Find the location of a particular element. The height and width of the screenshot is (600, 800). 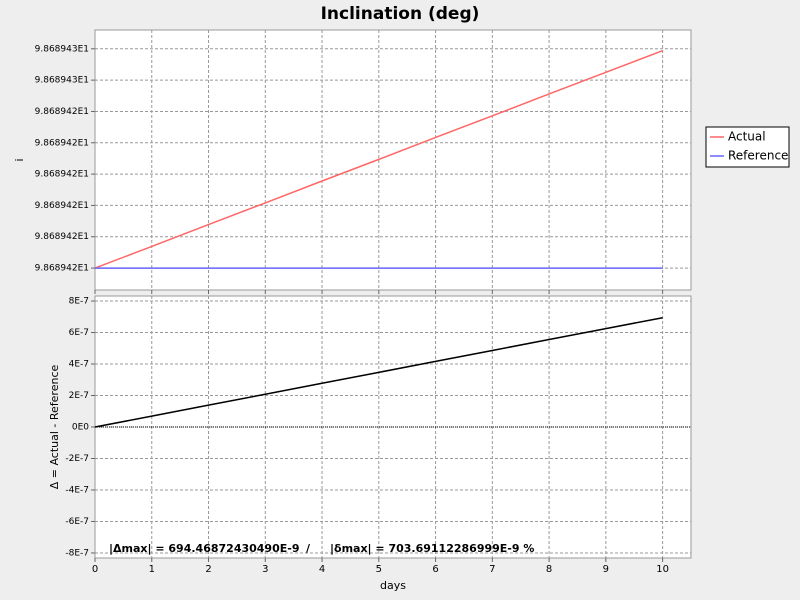

y-tick-label: 8E-7 is located at coordinates (79, 302).